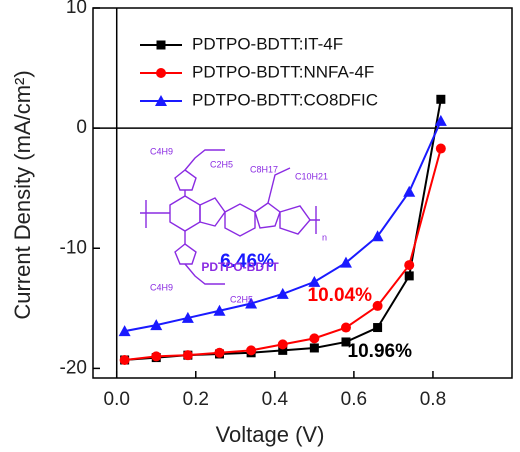  What do you see at coordinates (76, 9) in the screenshot?
I see `y-tick-label: 10` at bounding box center [76, 9].